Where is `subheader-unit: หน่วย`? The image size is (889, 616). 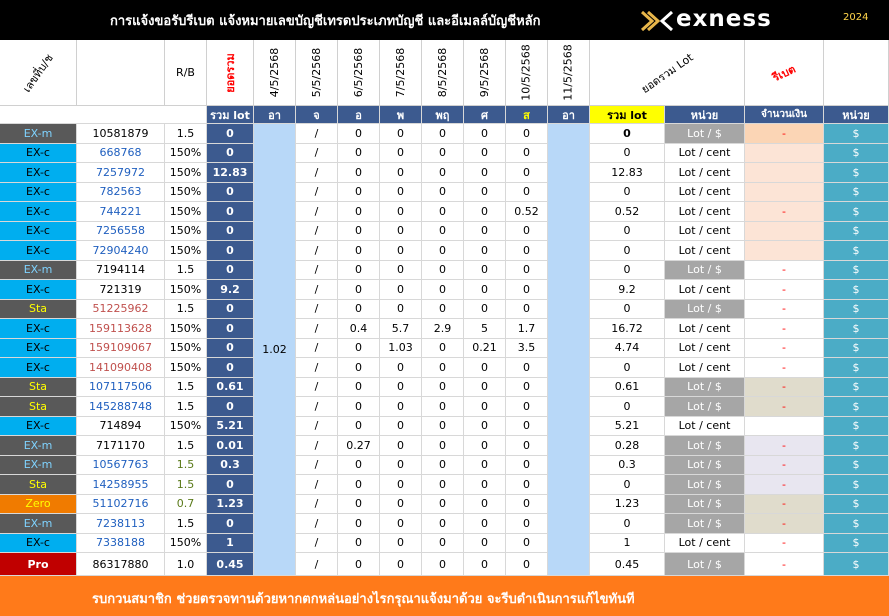 subheader-unit: หน่วย is located at coordinates (705, 115).